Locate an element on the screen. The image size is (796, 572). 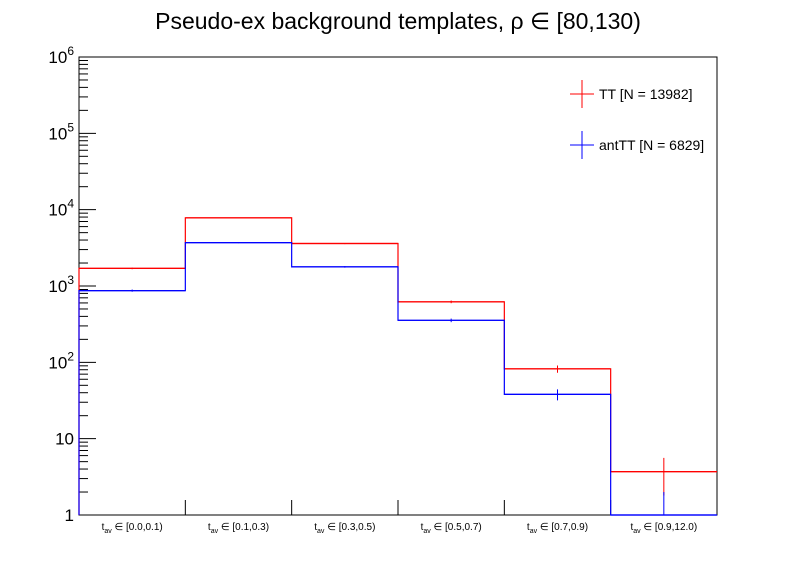
legend-label: TT [N = 13982] is located at coordinates (646, 94).